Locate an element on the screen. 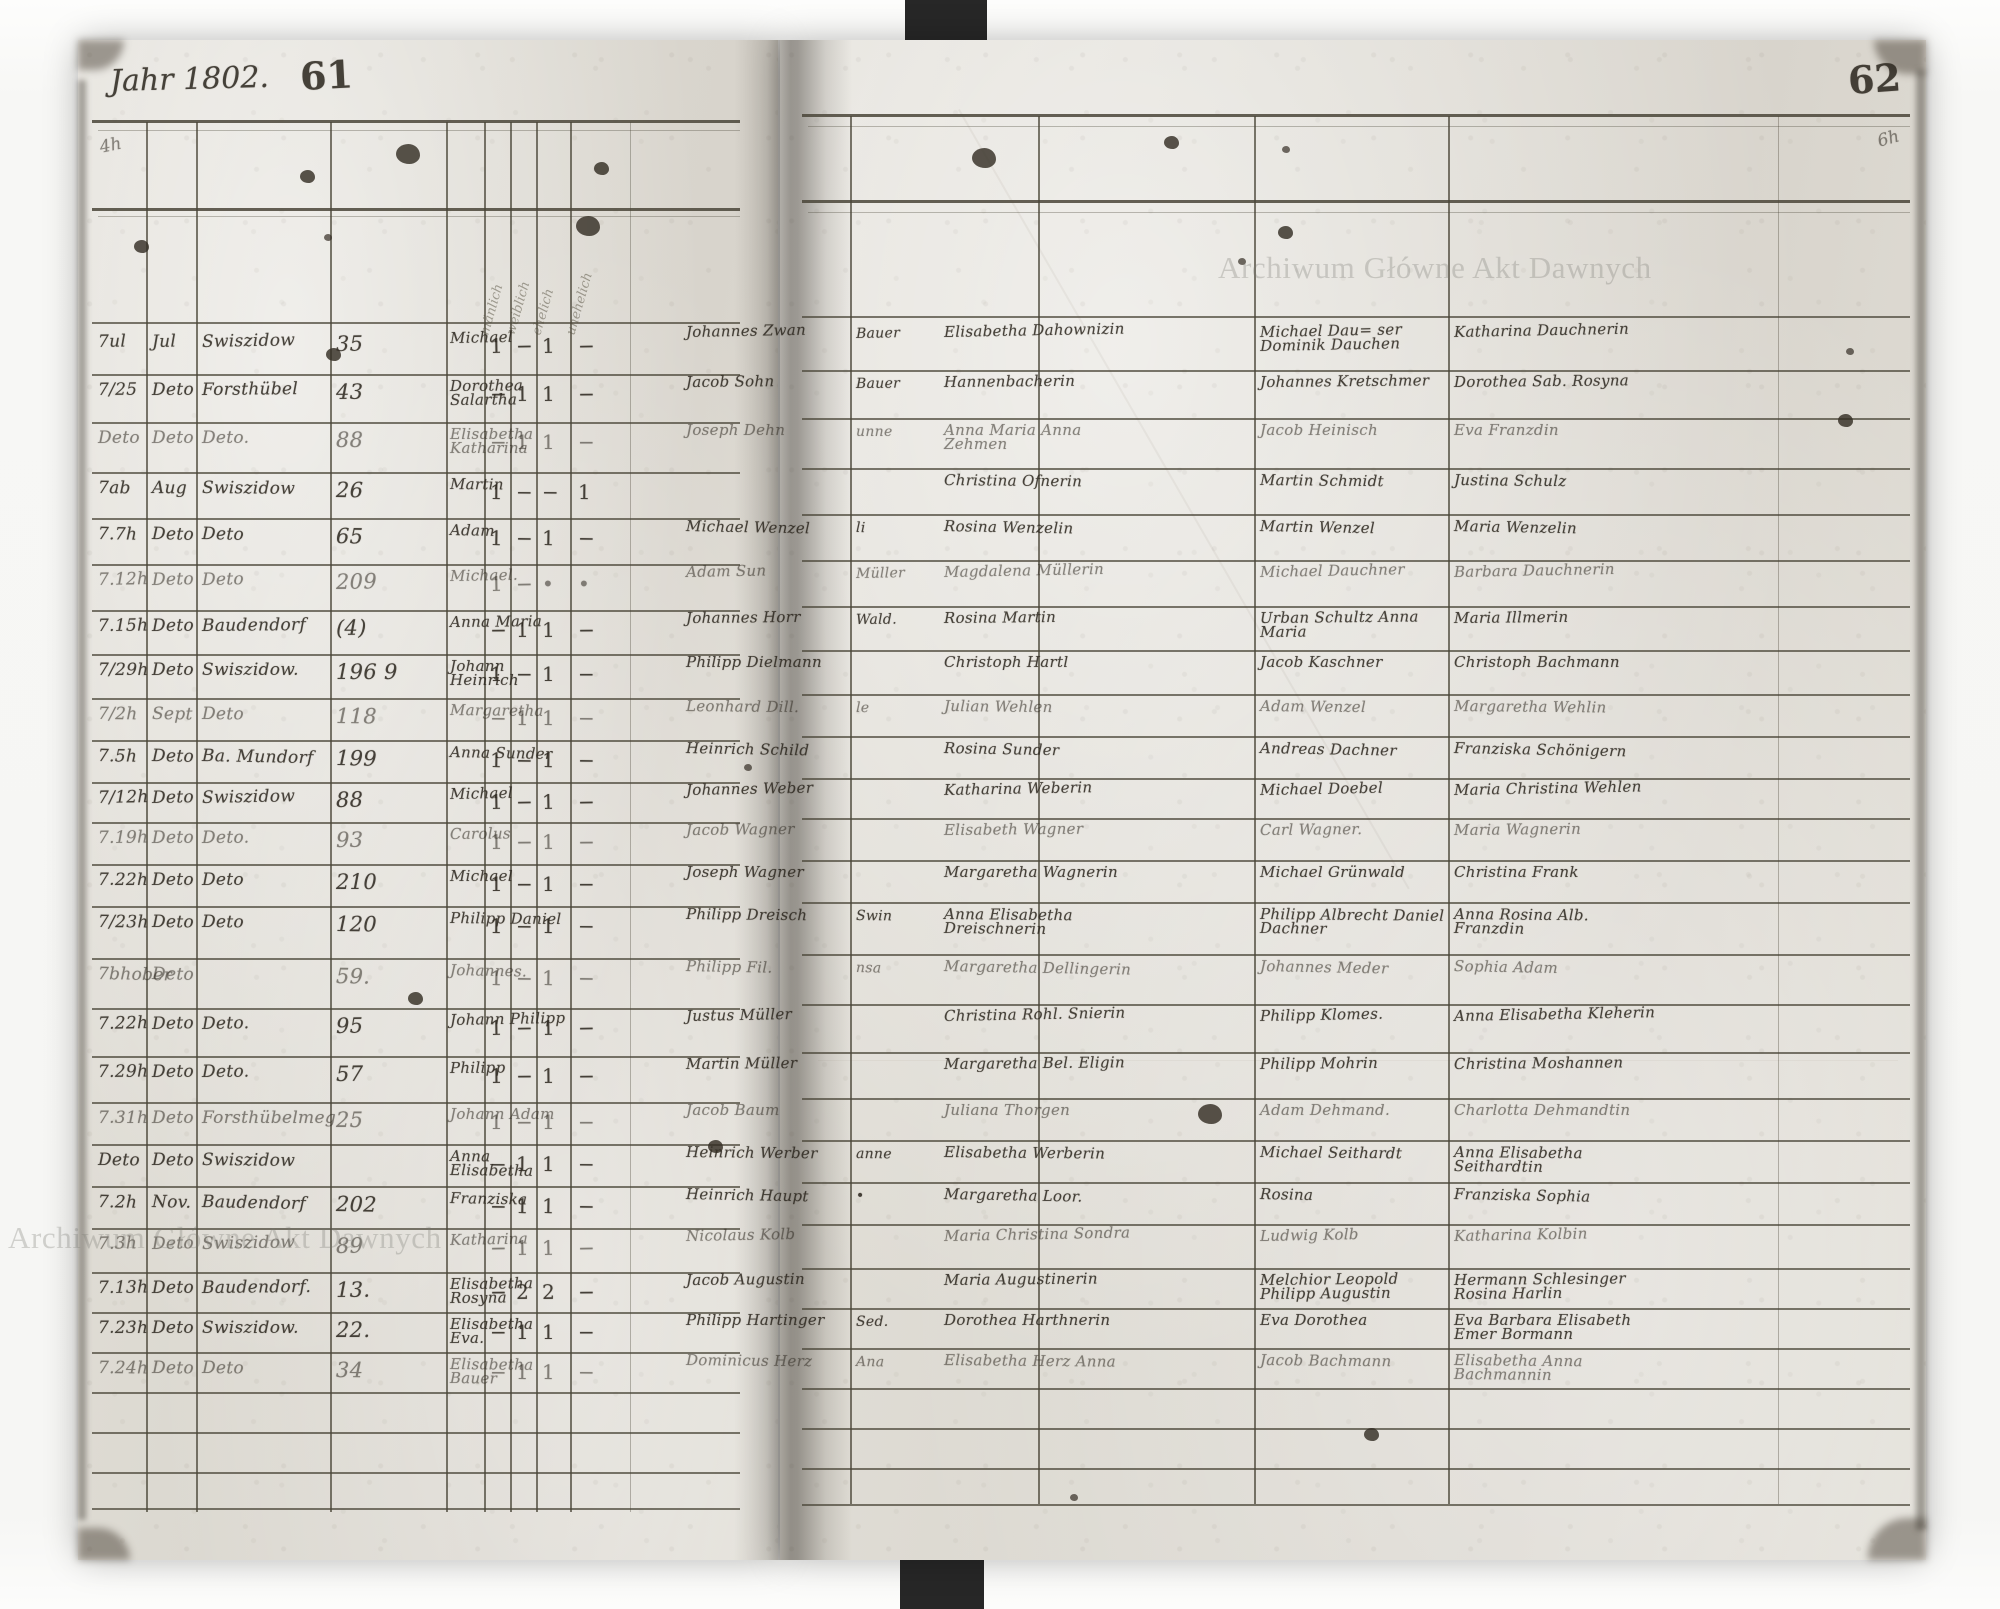 The height and width of the screenshot is (1609, 2000). cell-godfather: Carl Wagner. is located at coordinates (1311, 829).